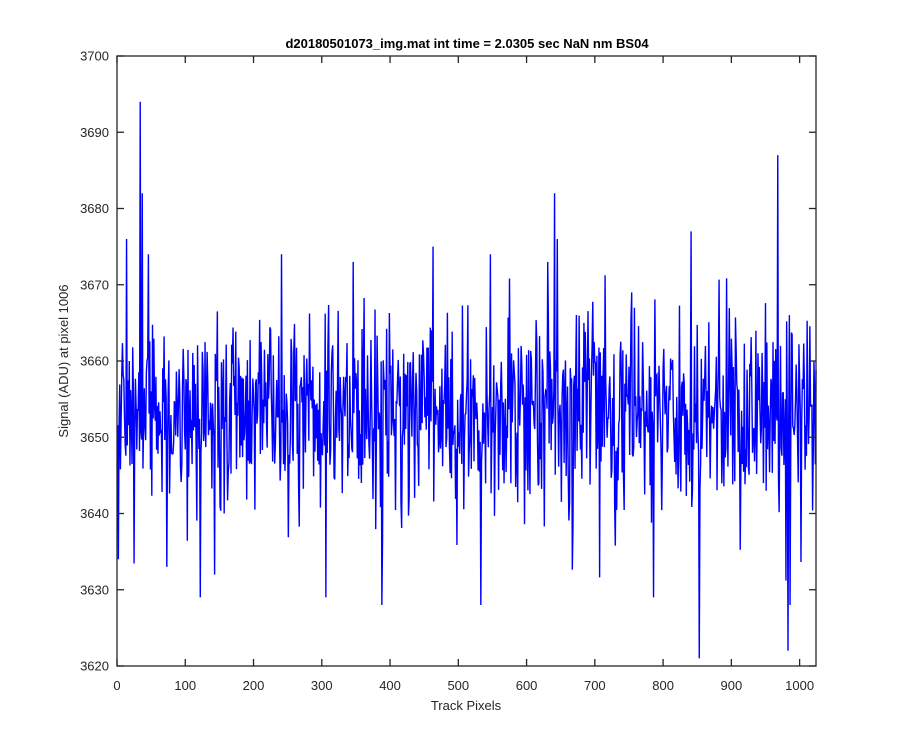 The image size is (900, 755). I want to click on x-tick-label-10: 1000, so click(799, 685).